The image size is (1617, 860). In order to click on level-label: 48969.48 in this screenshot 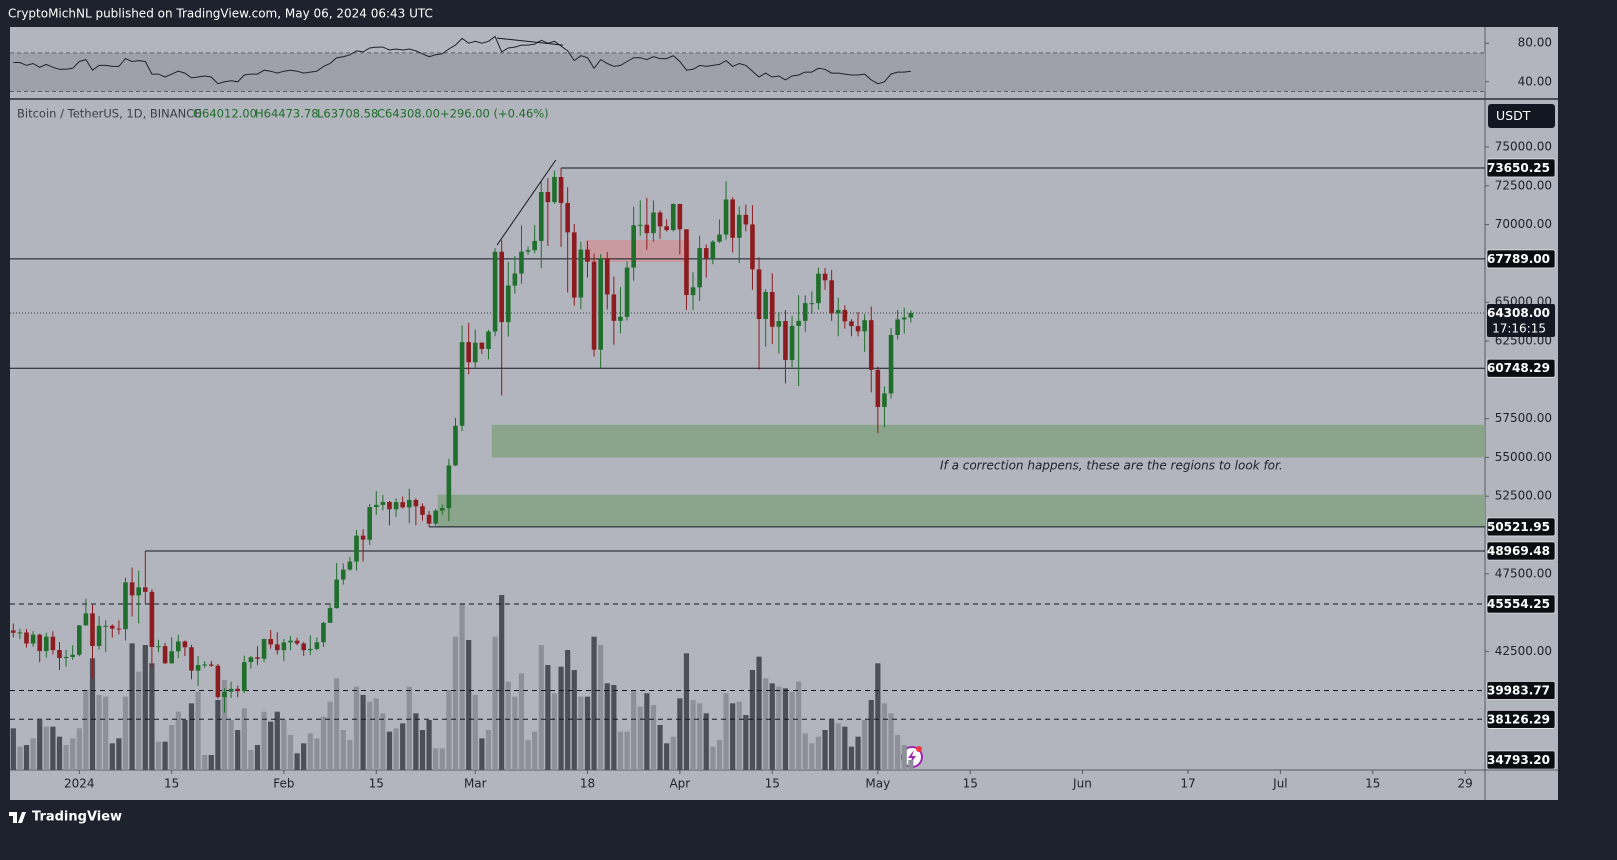, I will do `click(1518, 551)`.